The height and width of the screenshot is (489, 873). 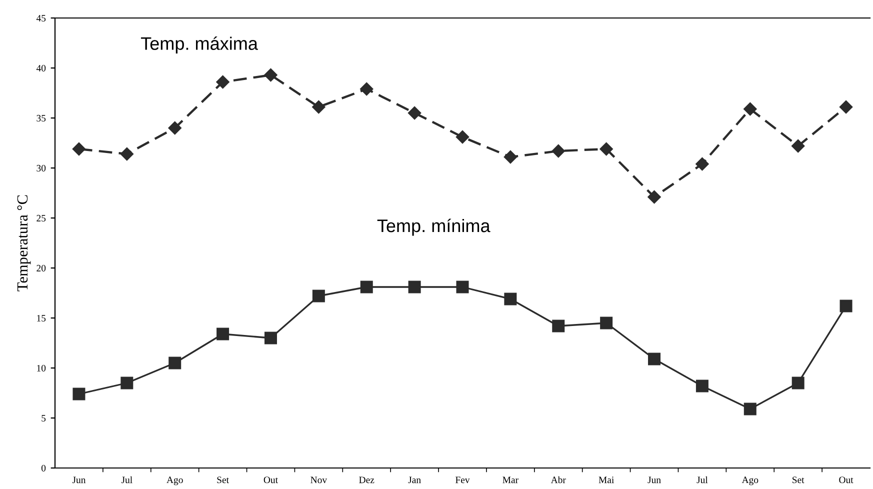 What do you see at coordinates (414, 480) in the screenshot?
I see `x-tick-label: Jan` at bounding box center [414, 480].